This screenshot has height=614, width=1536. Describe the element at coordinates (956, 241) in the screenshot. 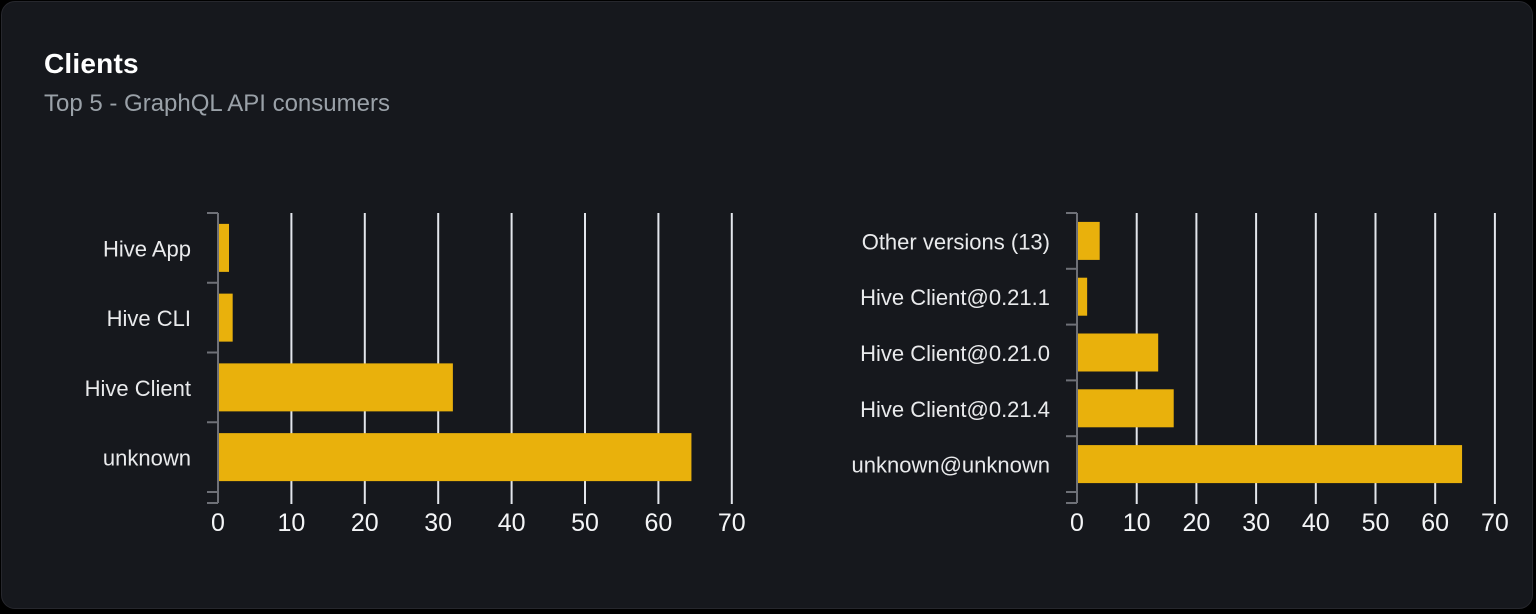

I see `category-label: Other versions (13)` at that location.